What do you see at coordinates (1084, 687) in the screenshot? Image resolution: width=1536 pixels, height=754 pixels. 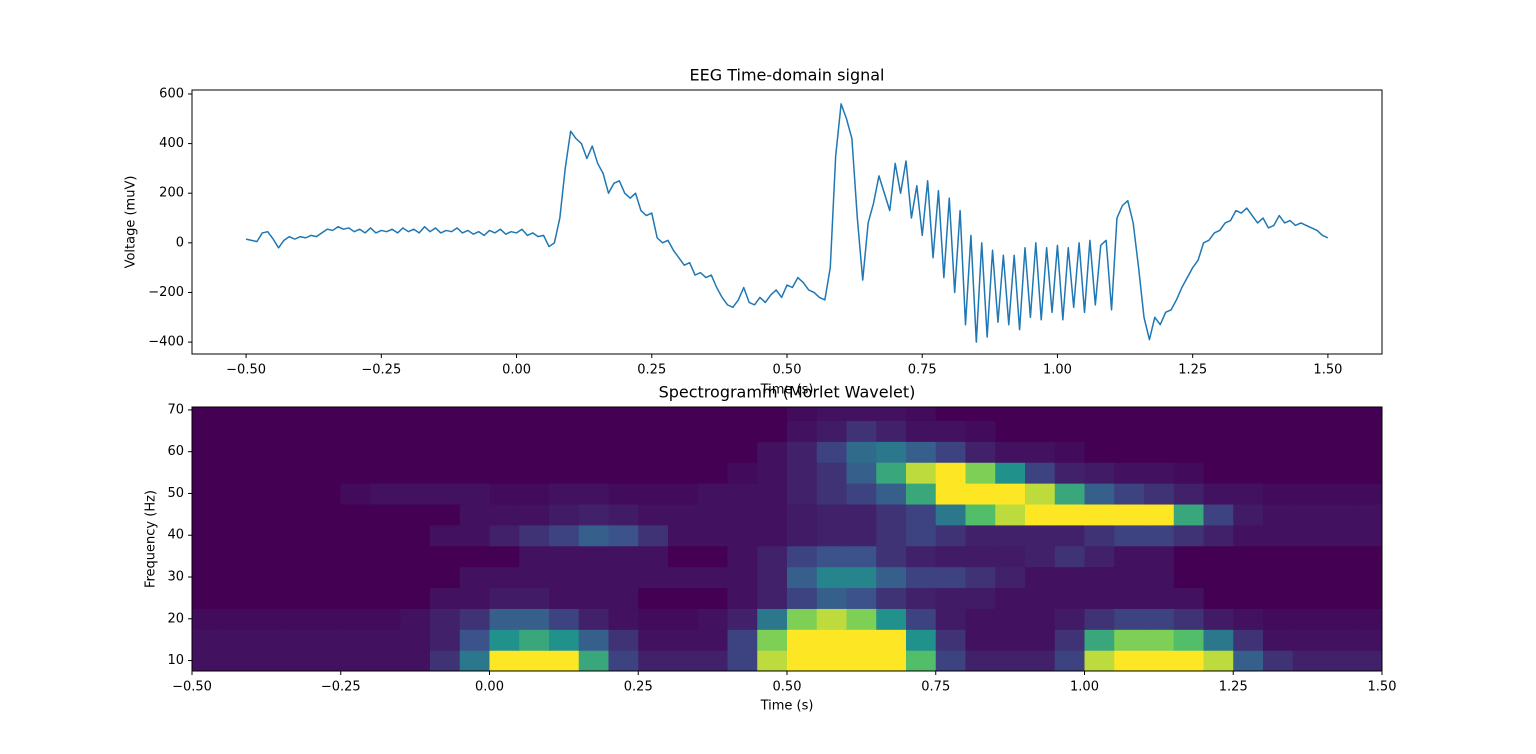 I see `x-tick-label: 1.00` at bounding box center [1084, 687].